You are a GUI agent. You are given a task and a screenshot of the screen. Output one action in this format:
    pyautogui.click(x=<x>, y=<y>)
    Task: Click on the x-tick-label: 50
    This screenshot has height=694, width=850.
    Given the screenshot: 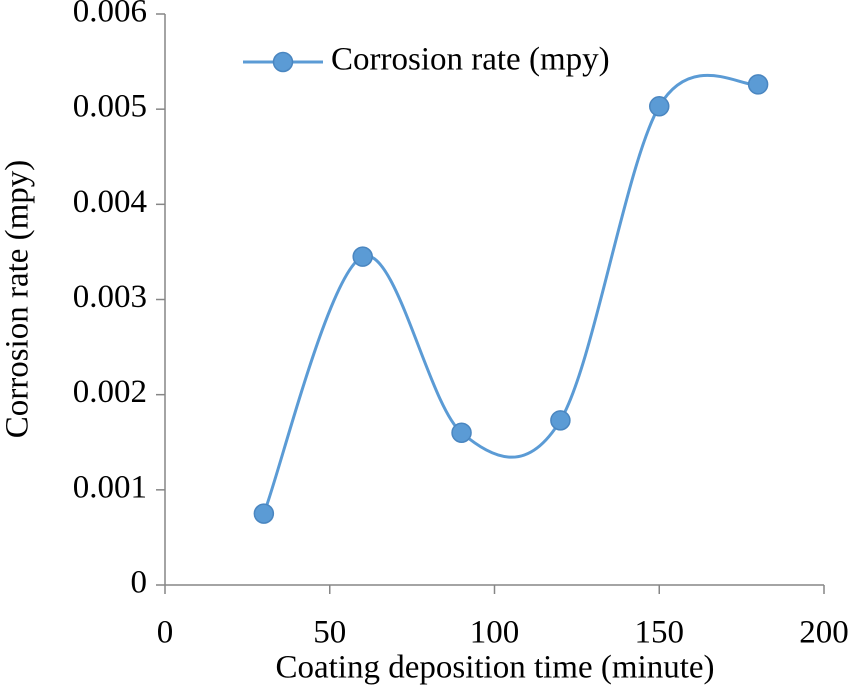 What is the action you would take?
    pyautogui.click(x=329, y=633)
    